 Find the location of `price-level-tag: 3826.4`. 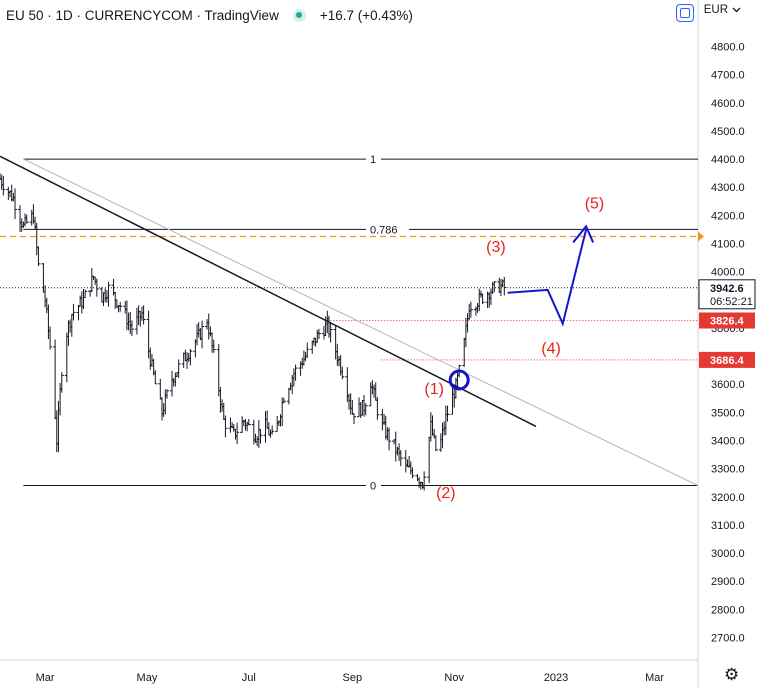

price-level-tag: 3826.4 is located at coordinates (727, 321).